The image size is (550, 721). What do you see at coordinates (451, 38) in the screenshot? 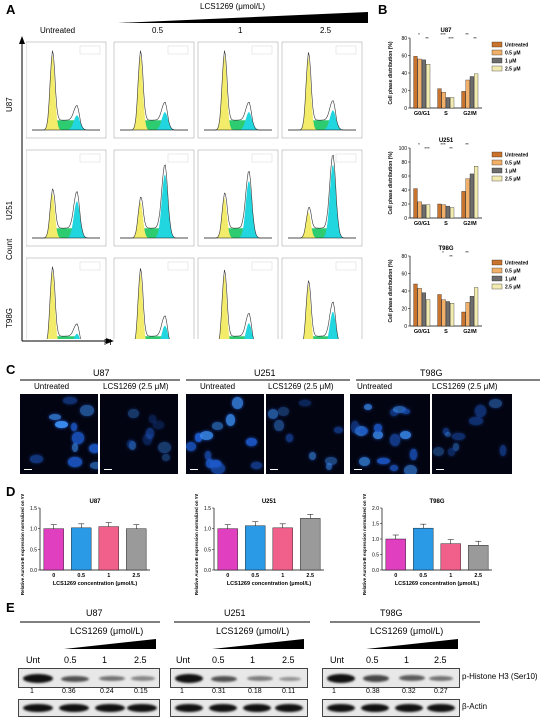
I see `significance-mark: ***` at bounding box center [451, 38].